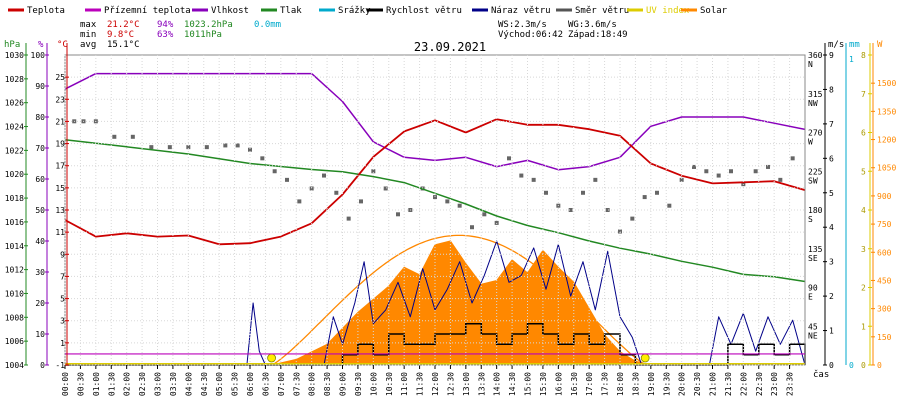 The height and width of the screenshot is (400, 900). I want to click on x-tick-label: 17:30, so click(605, 384).